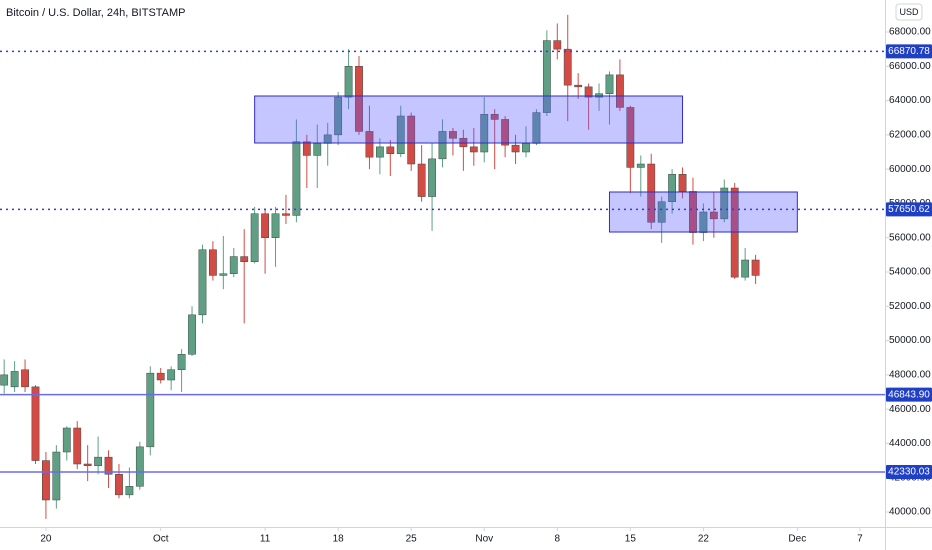 The image size is (932, 550). Describe the element at coordinates (558, 539) in the screenshot. I see `x-tick-label: 8` at that location.